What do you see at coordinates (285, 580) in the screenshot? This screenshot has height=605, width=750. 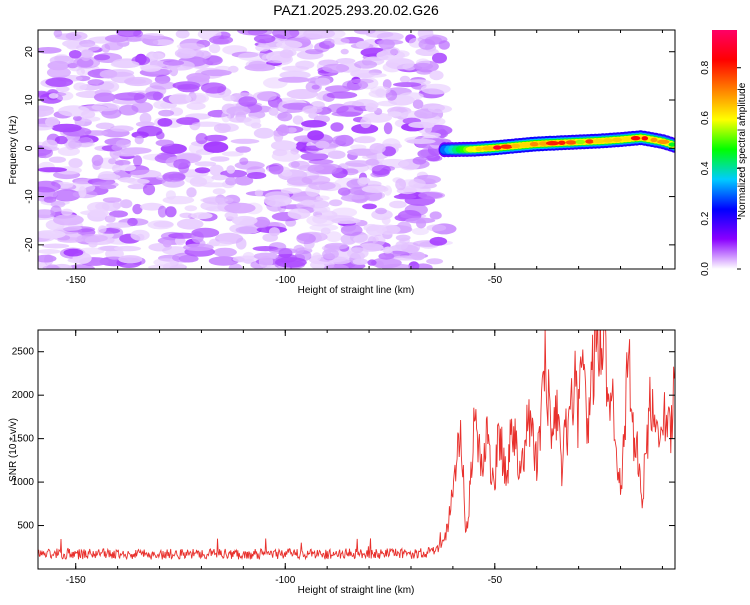 I see `x-tick-label: -100` at bounding box center [285, 580].